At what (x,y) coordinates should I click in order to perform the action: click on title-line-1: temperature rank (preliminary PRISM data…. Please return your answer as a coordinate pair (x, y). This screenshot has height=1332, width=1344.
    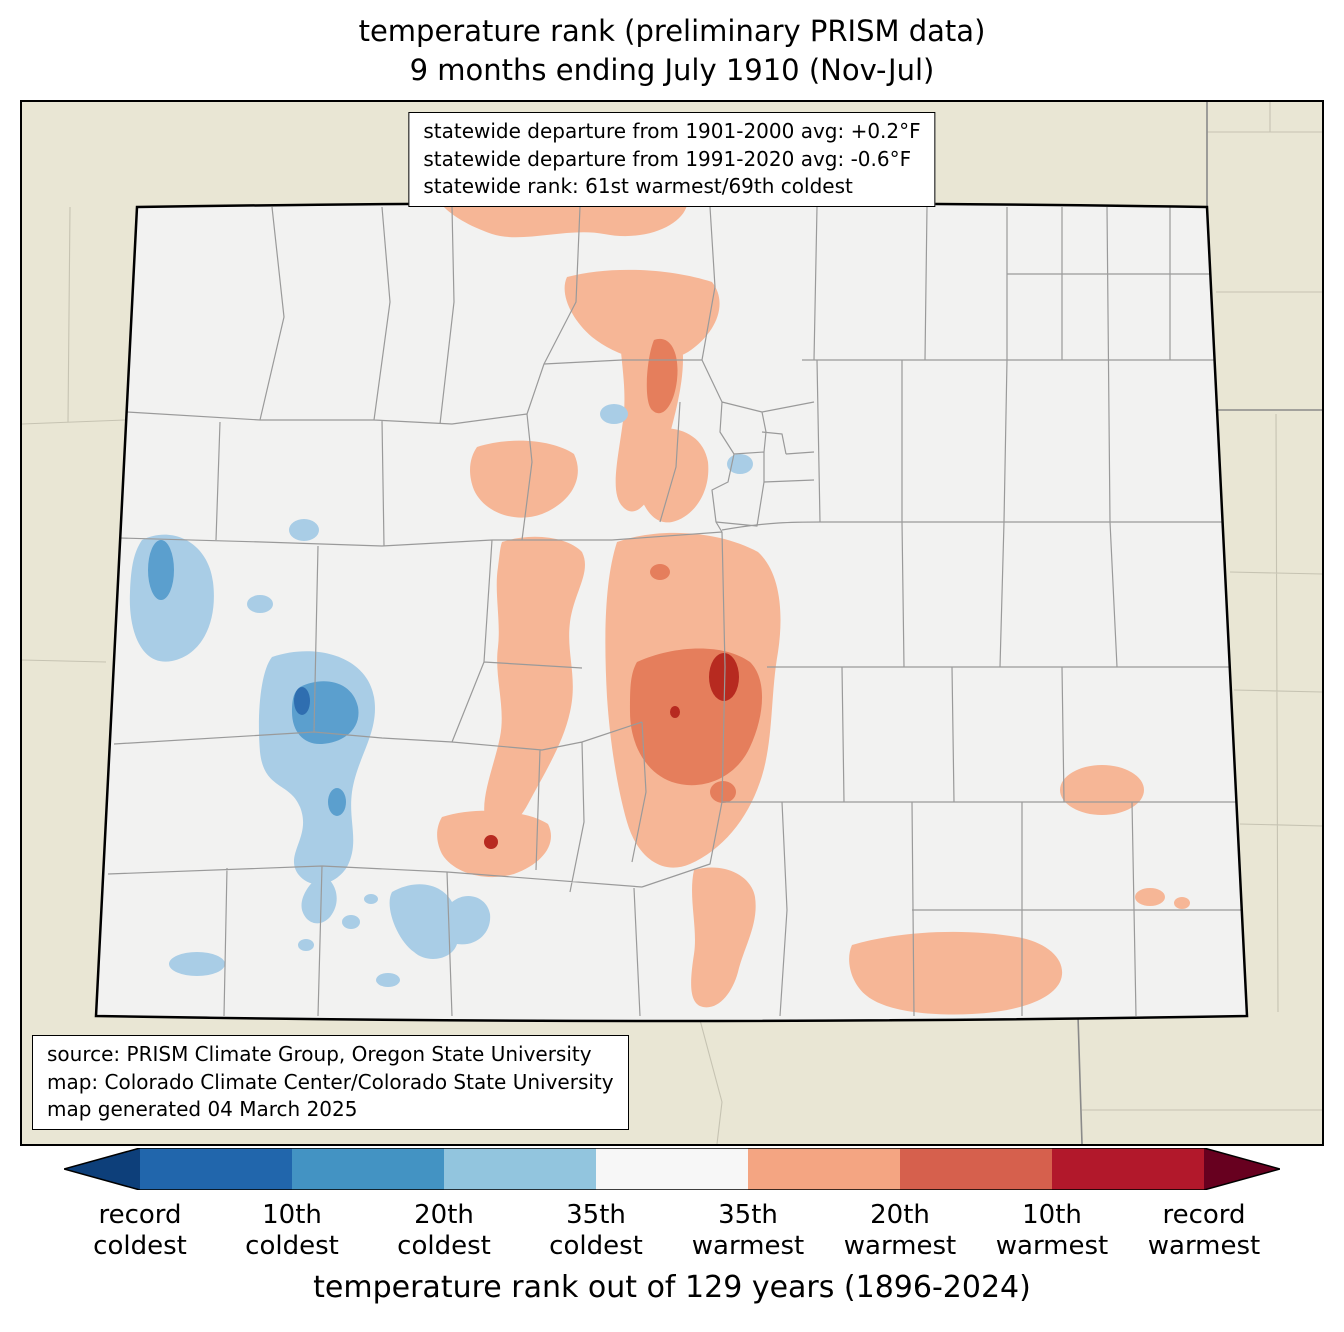
    Looking at the image, I should click on (672, 31).